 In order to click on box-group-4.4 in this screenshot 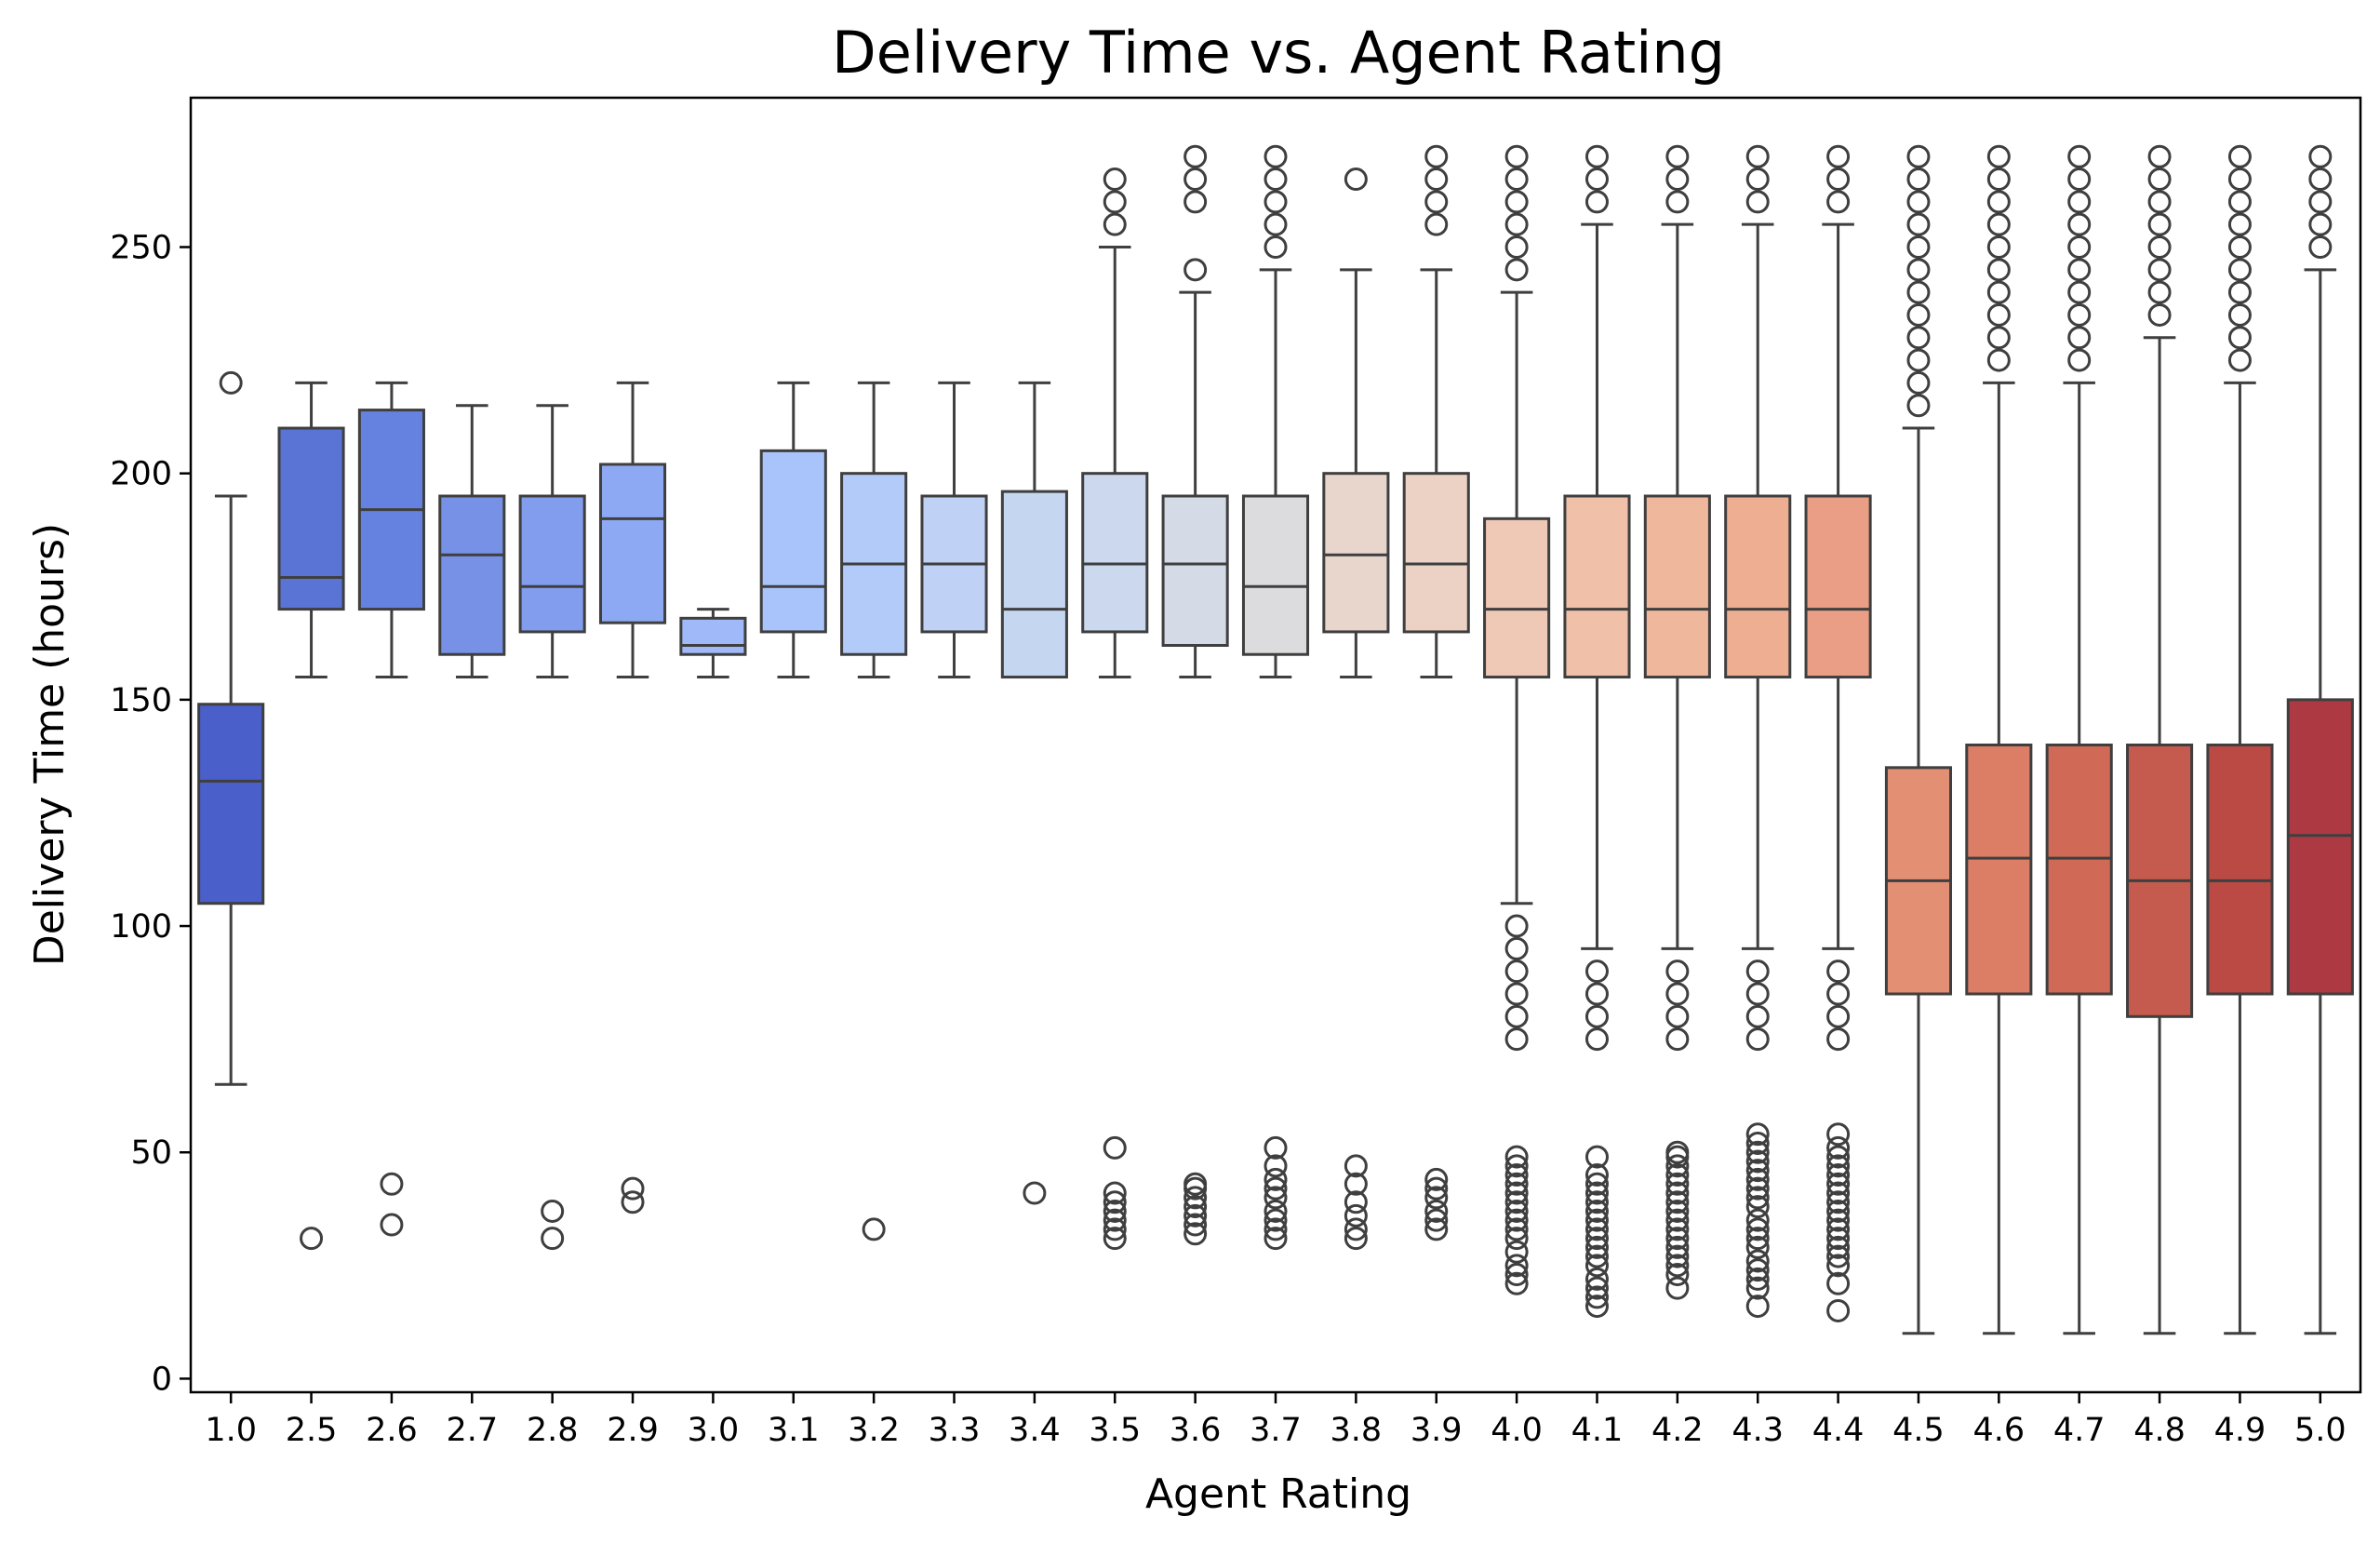, I will do `click(1838, 733)`.